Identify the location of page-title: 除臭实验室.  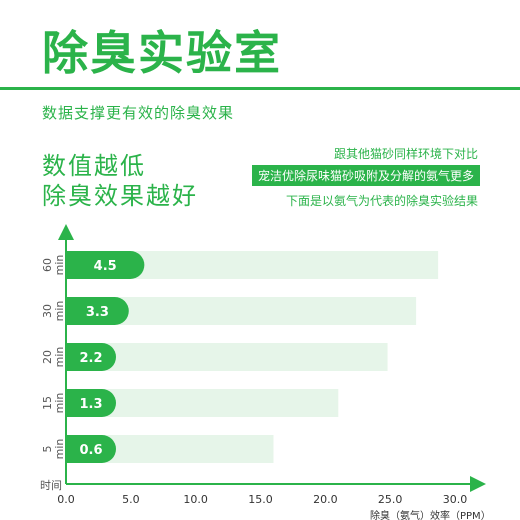
(162, 53).